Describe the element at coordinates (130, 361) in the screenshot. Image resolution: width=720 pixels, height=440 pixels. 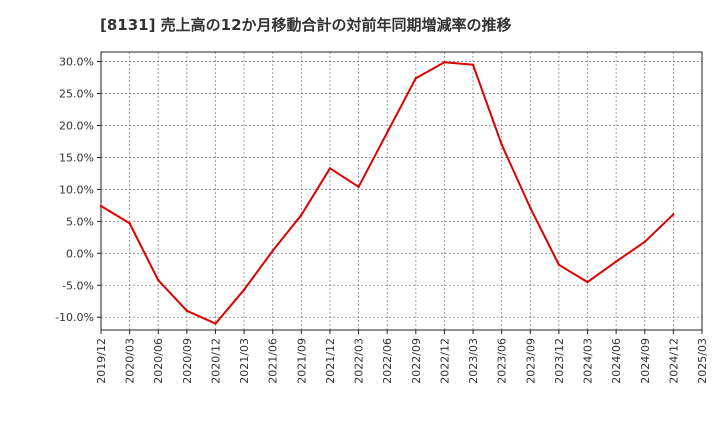
I see `x-tick-label: 2020/03` at that location.